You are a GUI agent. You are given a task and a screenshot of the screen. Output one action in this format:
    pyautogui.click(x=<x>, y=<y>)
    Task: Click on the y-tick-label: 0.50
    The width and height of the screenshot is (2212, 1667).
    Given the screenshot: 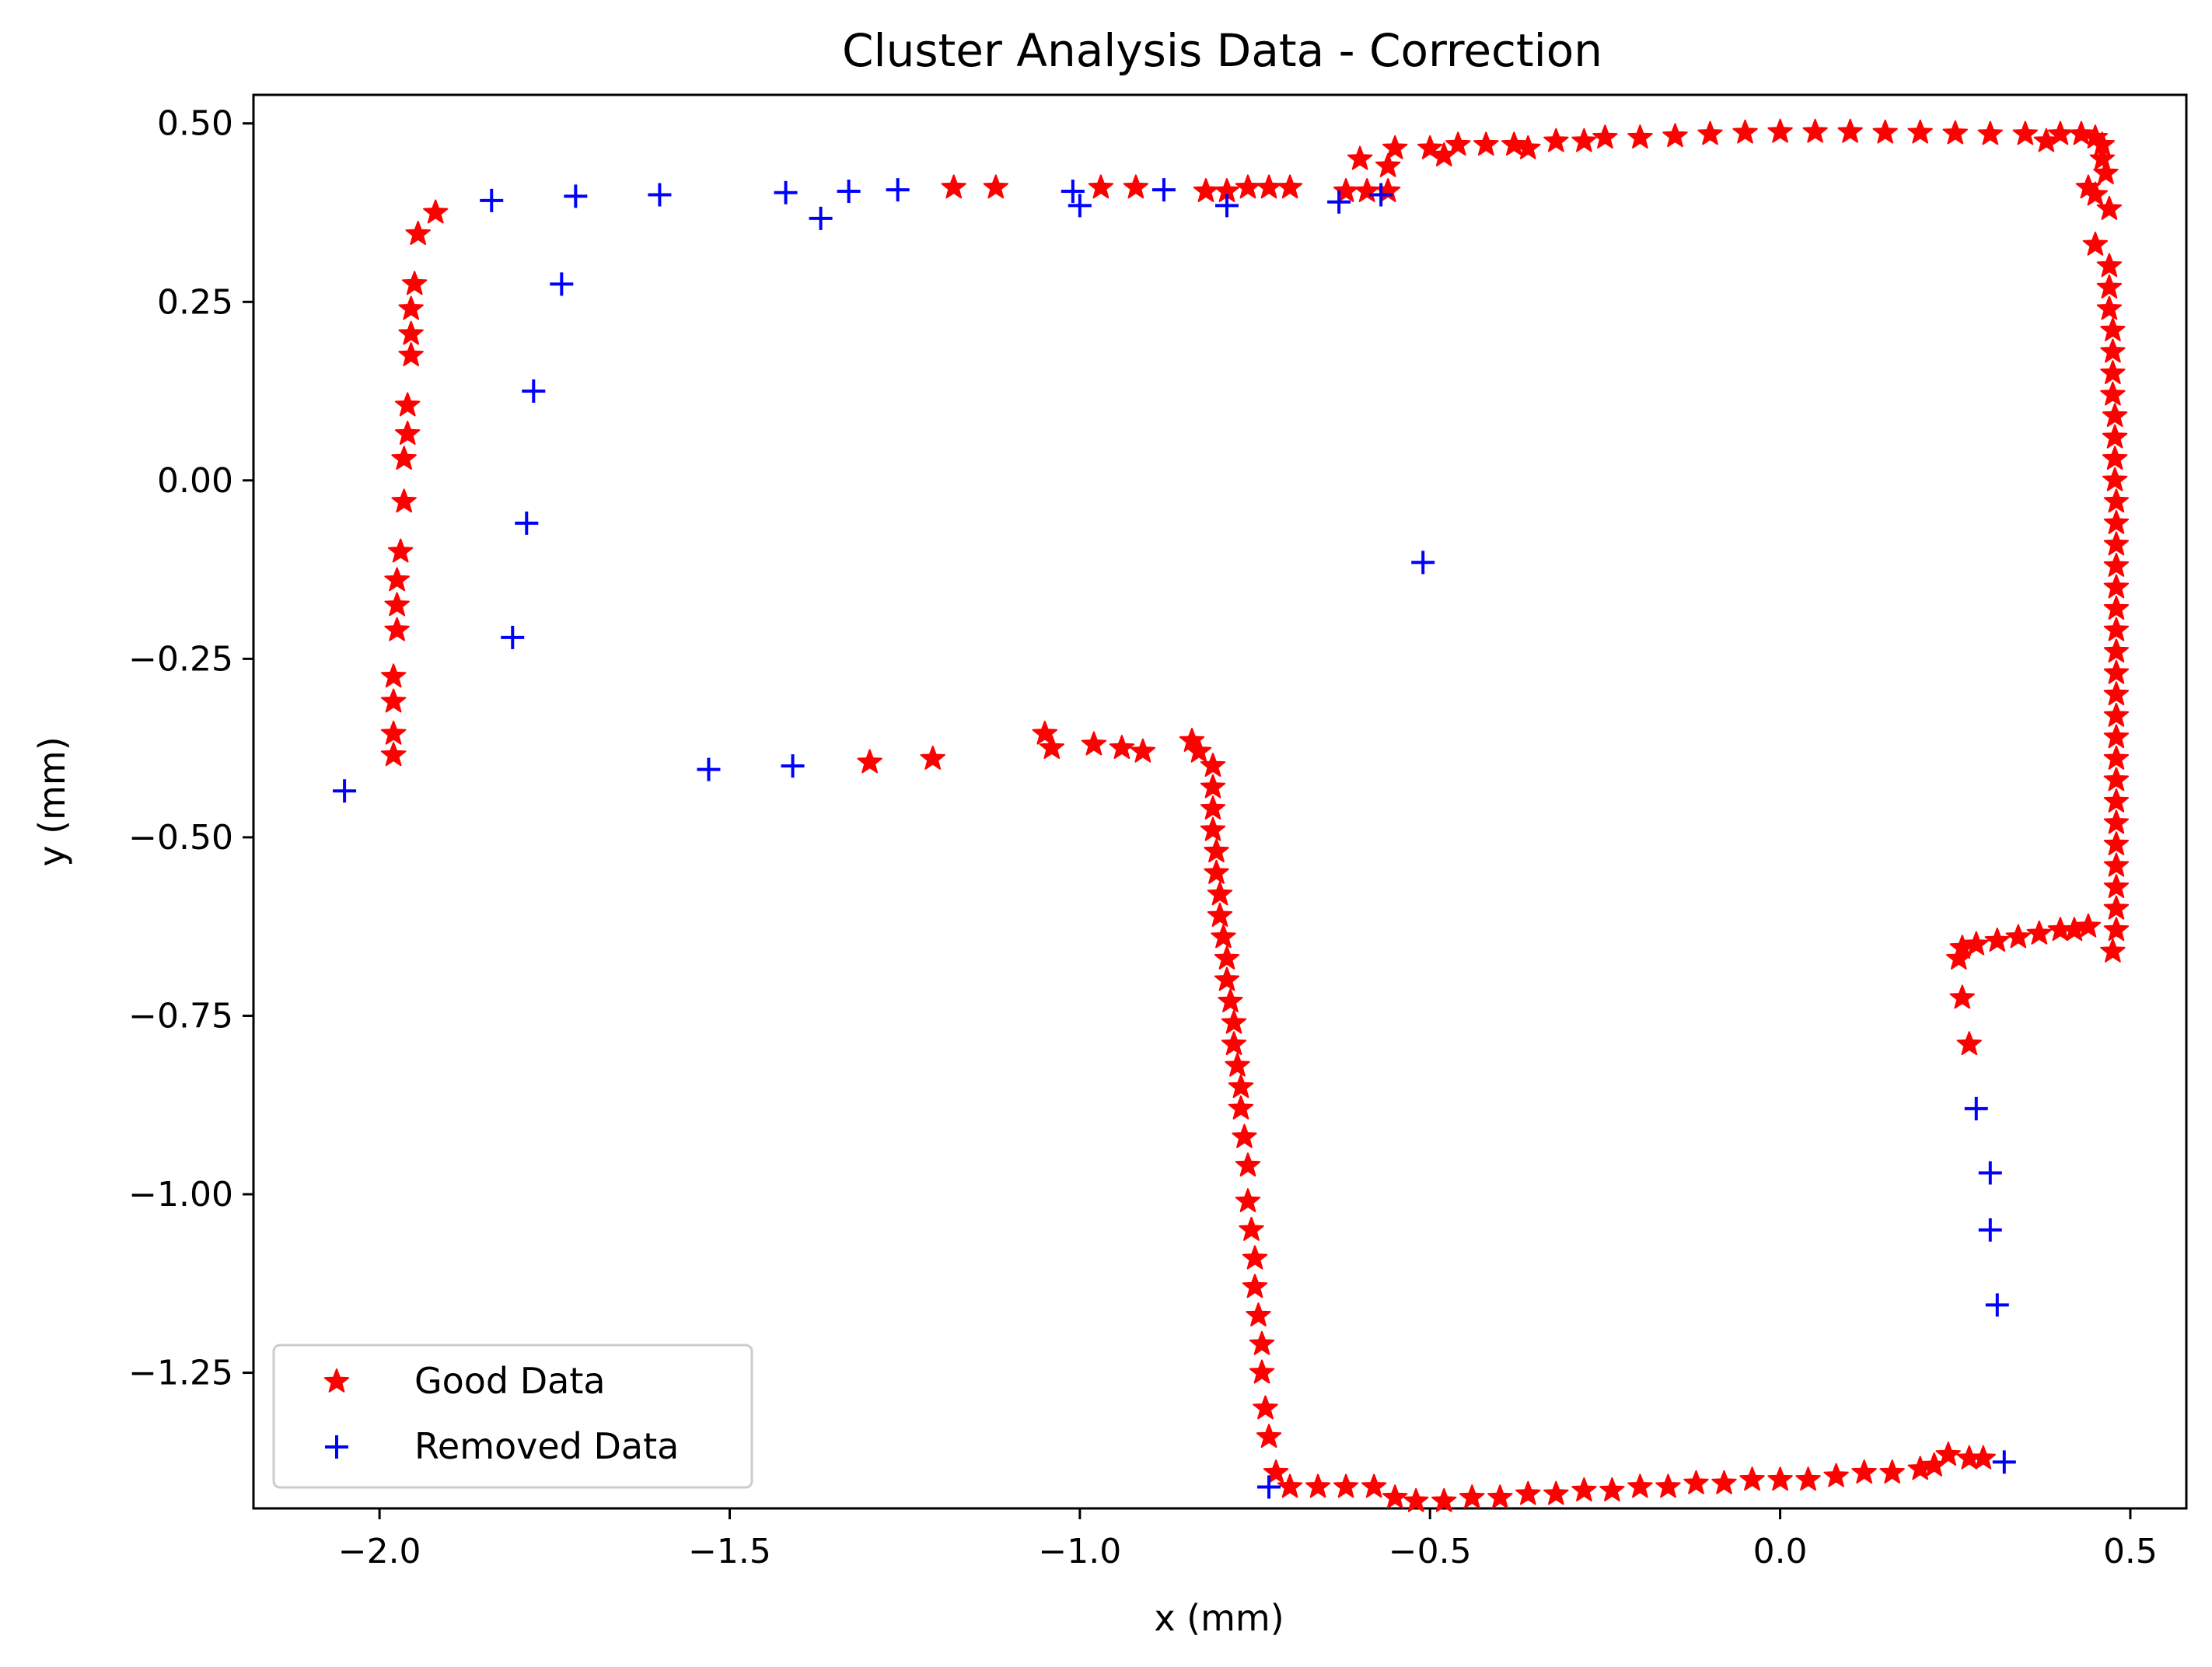 What is the action you would take?
    pyautogui.click(x=195, y=124)
    